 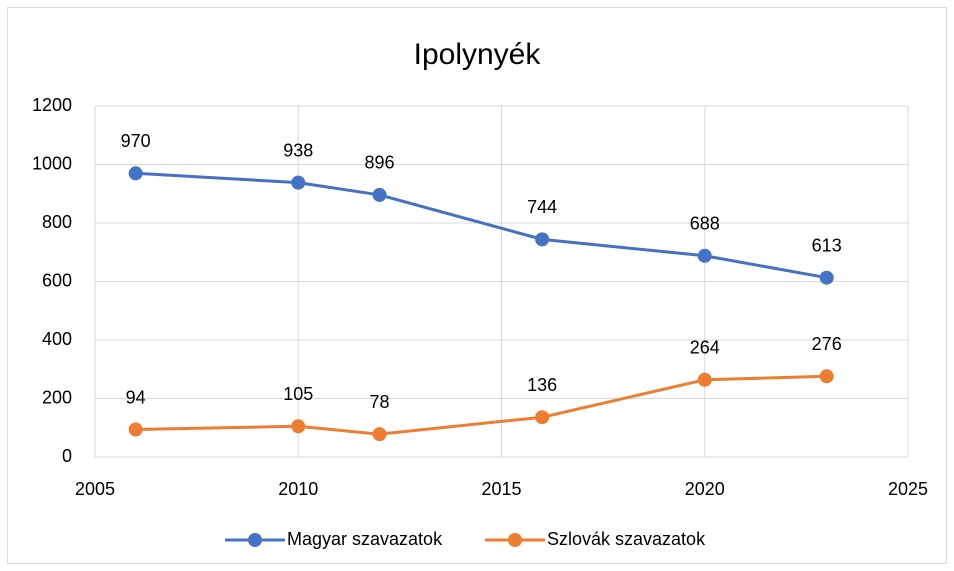 I want to click on data-label: 896, so click(x=380, y=163).